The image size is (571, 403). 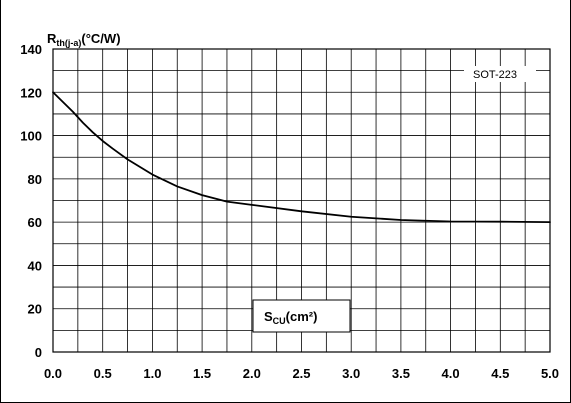 What do you see at coordinates (68, 43) in the screenshot?
I see `y-axis-label-sub: th(j-a)` at bounding box center [68, 43].